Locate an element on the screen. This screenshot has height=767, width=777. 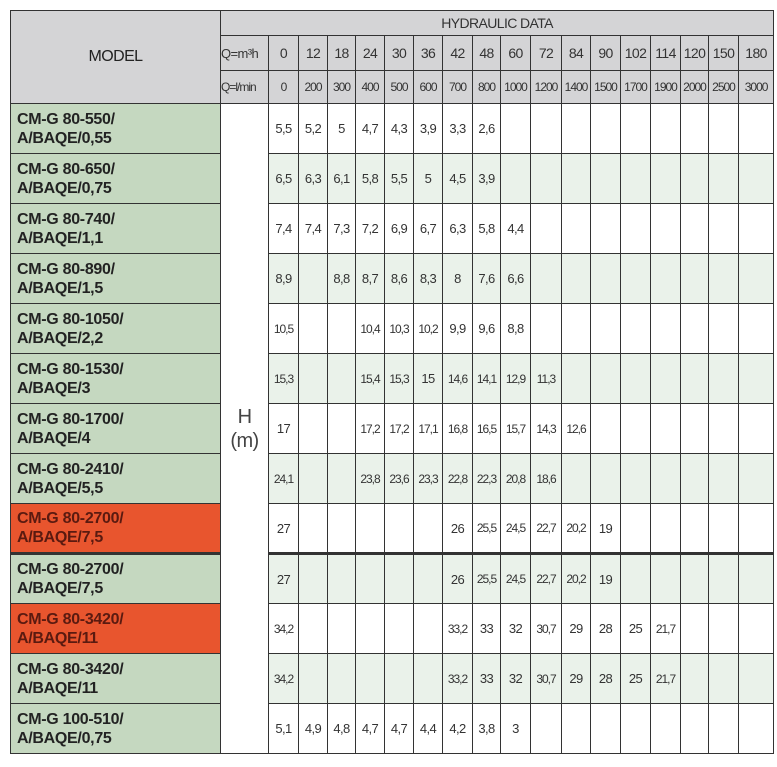
head-value-cell: 15,3 is located at coordinates (283, 378).